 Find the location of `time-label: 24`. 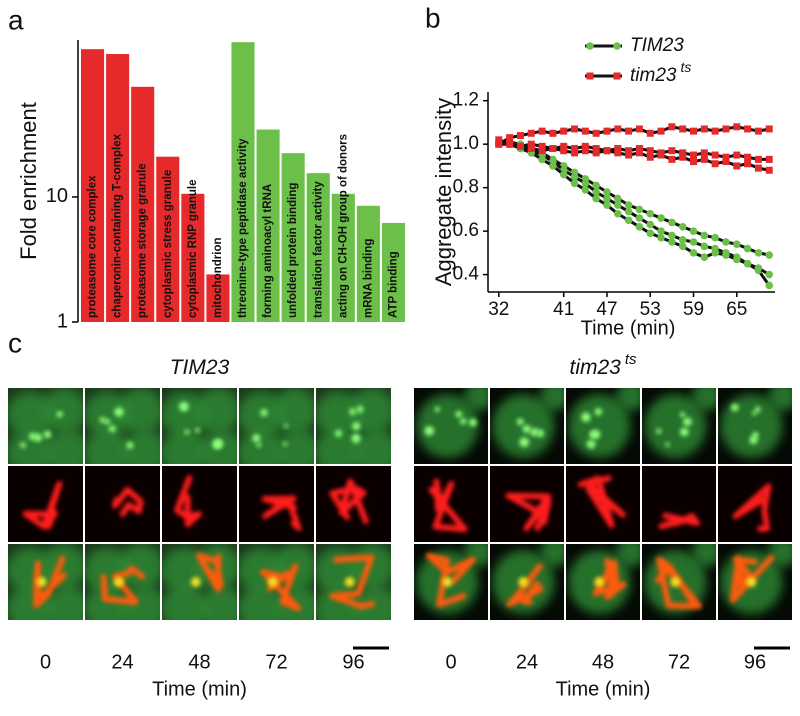

time-label: 24 is located at coordinates (527, 662).